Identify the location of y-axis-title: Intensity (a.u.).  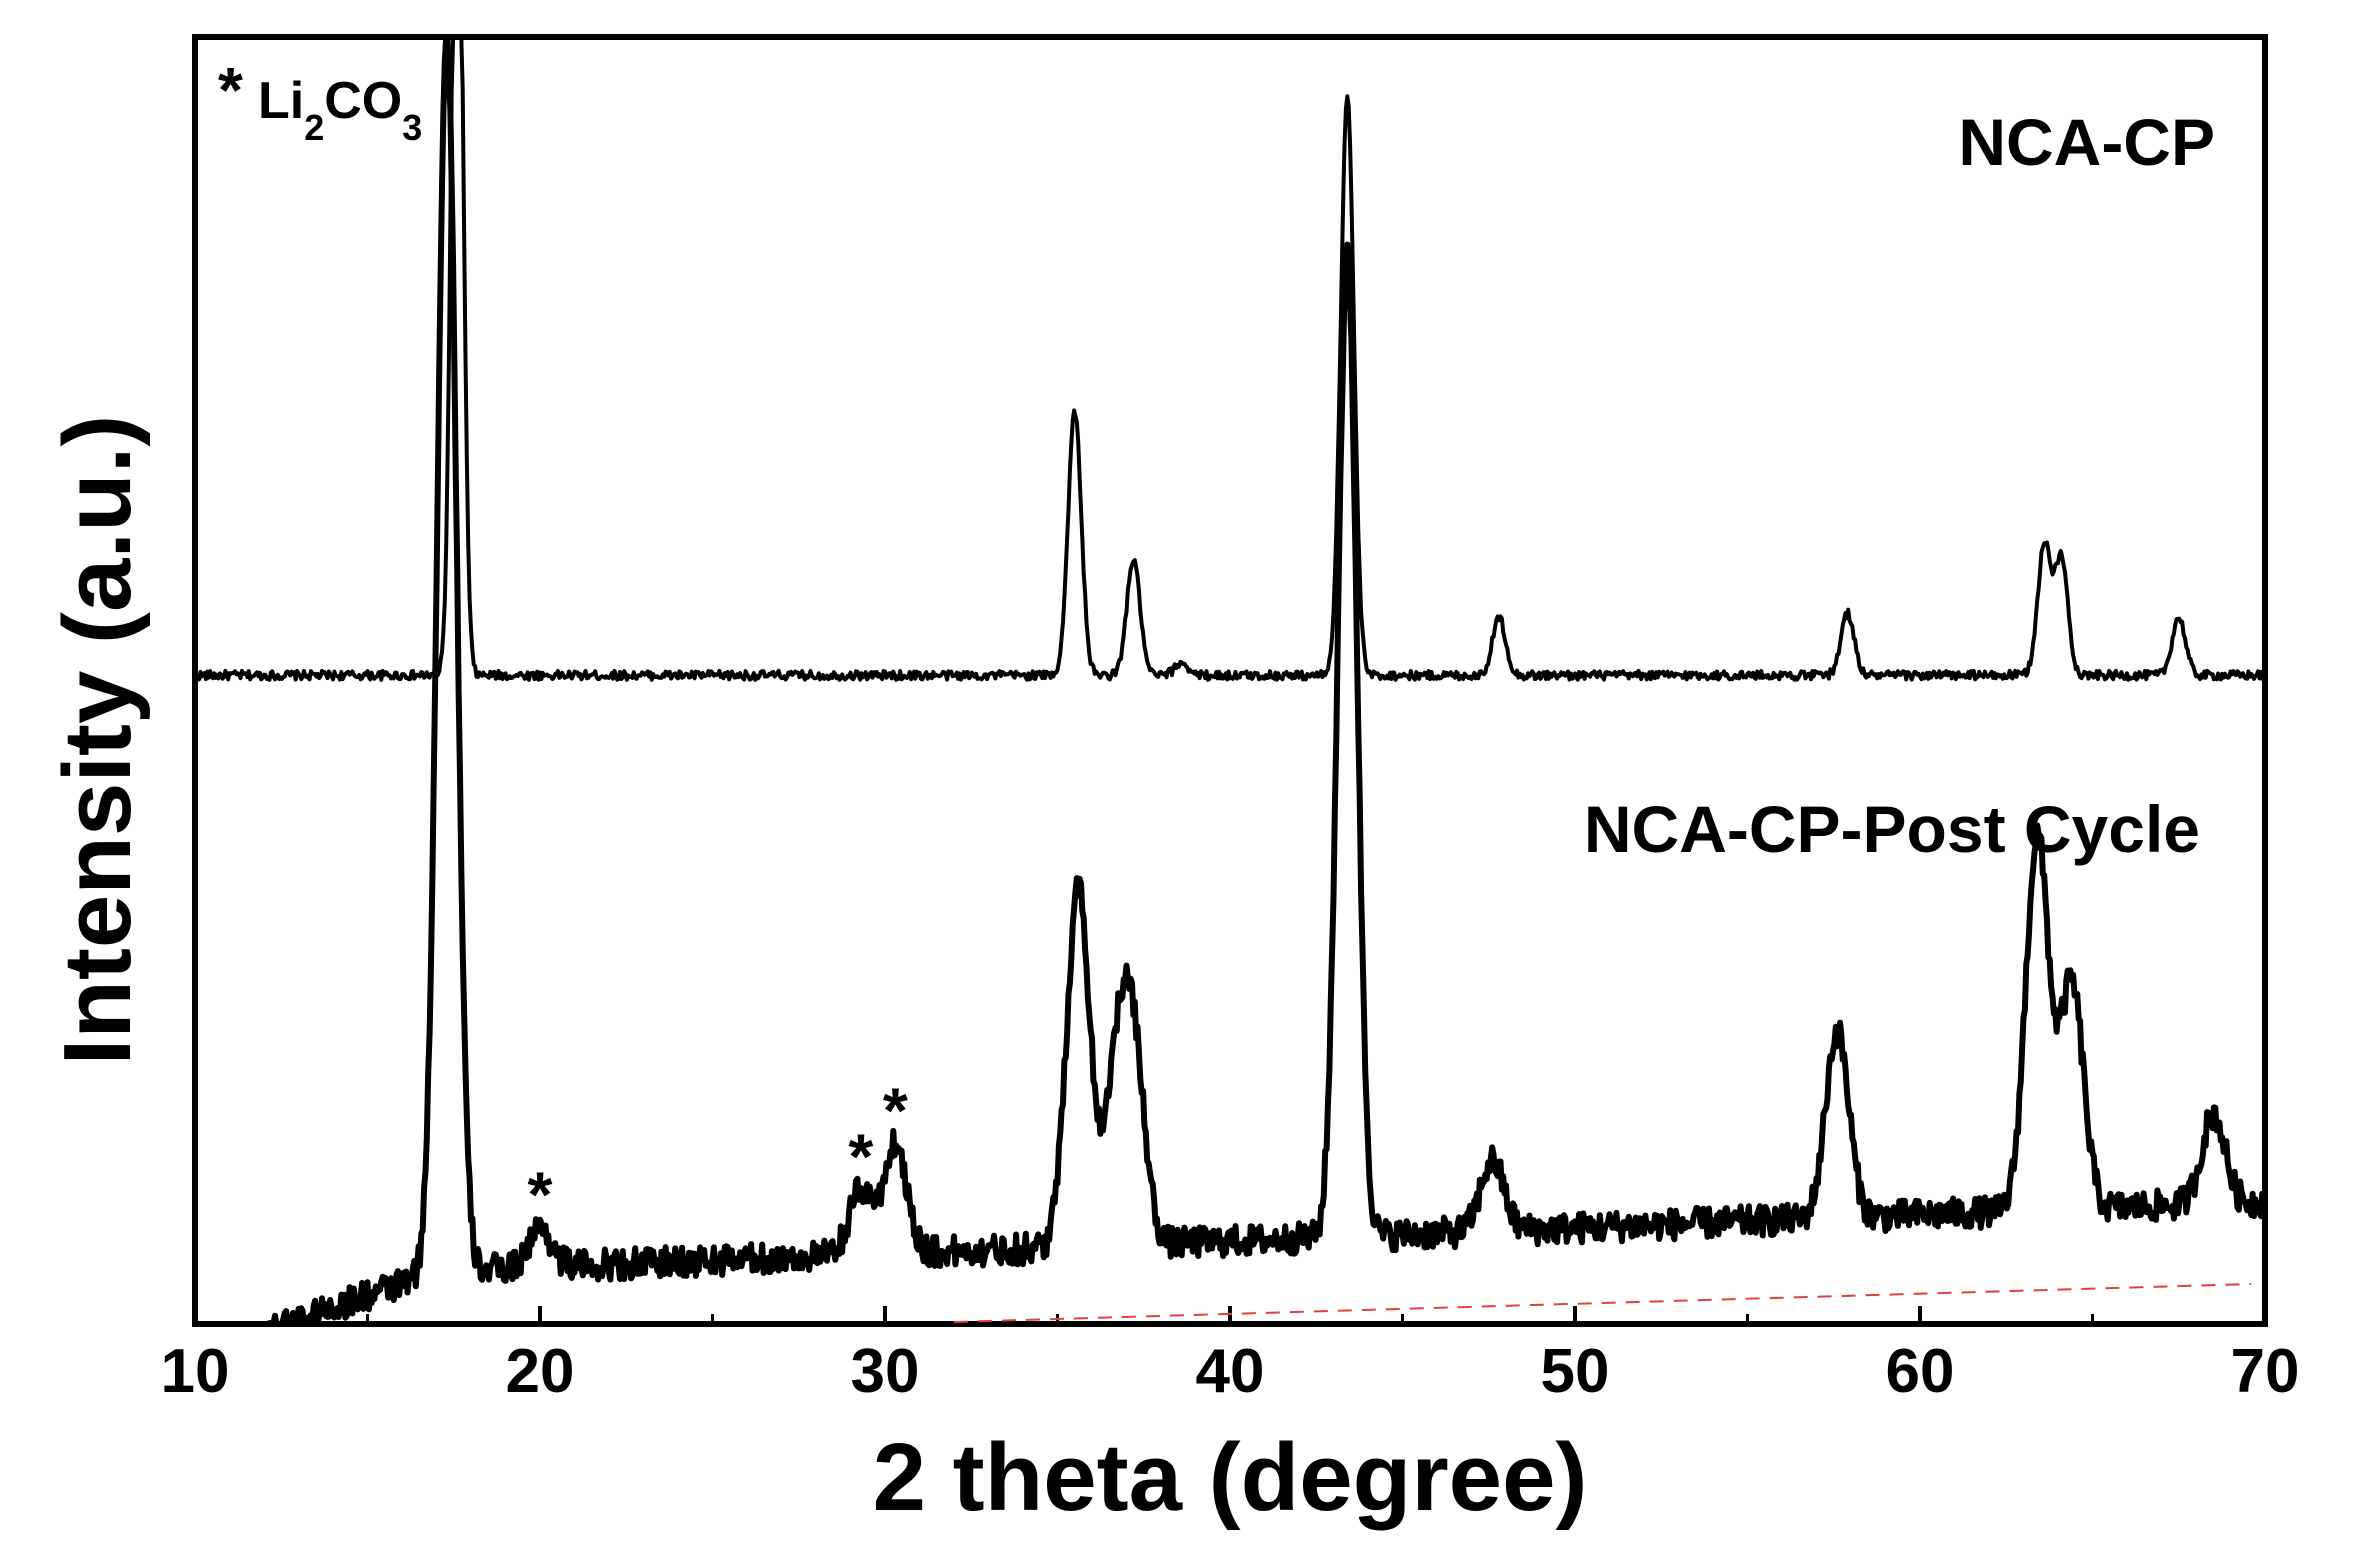
(97, 740).